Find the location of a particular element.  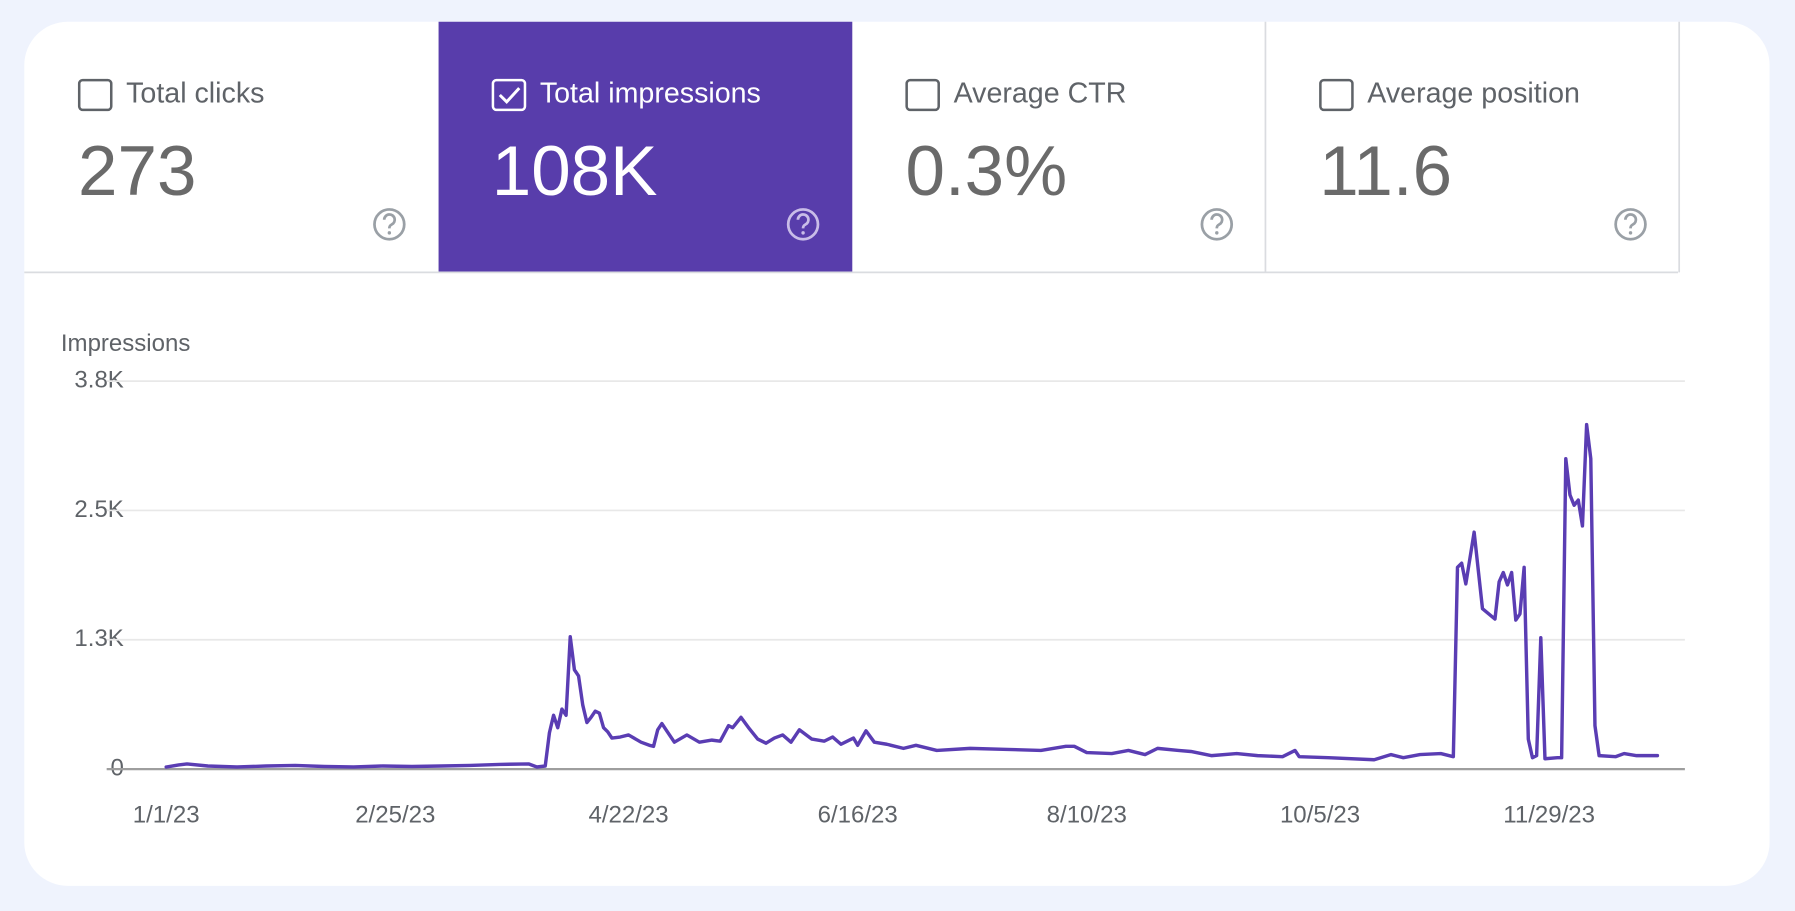

metric-value: 11.6 is located at coordinates (1385, 171).